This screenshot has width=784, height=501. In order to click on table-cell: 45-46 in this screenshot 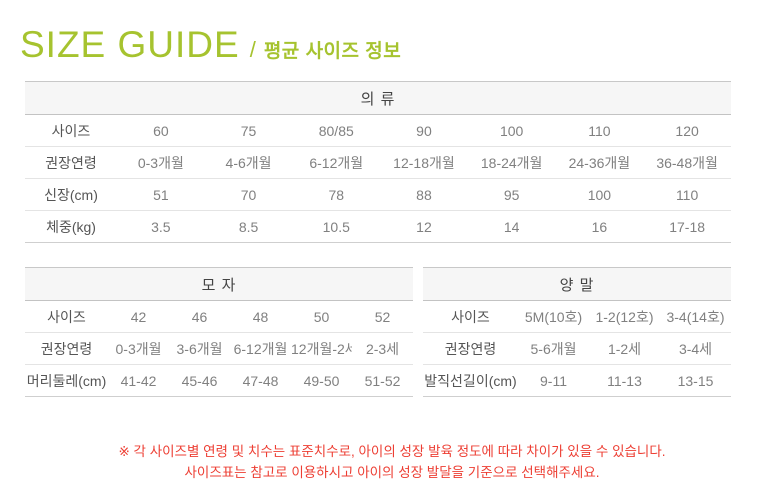, I will do `click(199, 380)`.